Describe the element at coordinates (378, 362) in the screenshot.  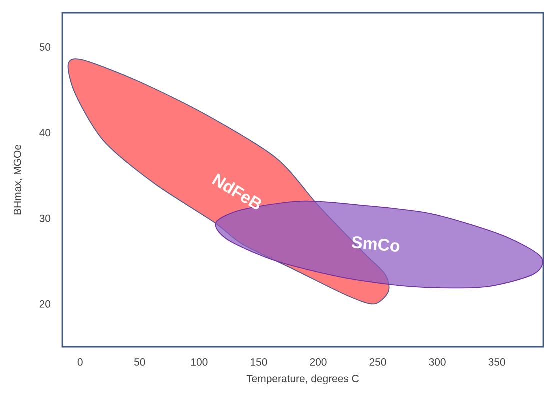
I see `x-tick-label: 250` at that location.